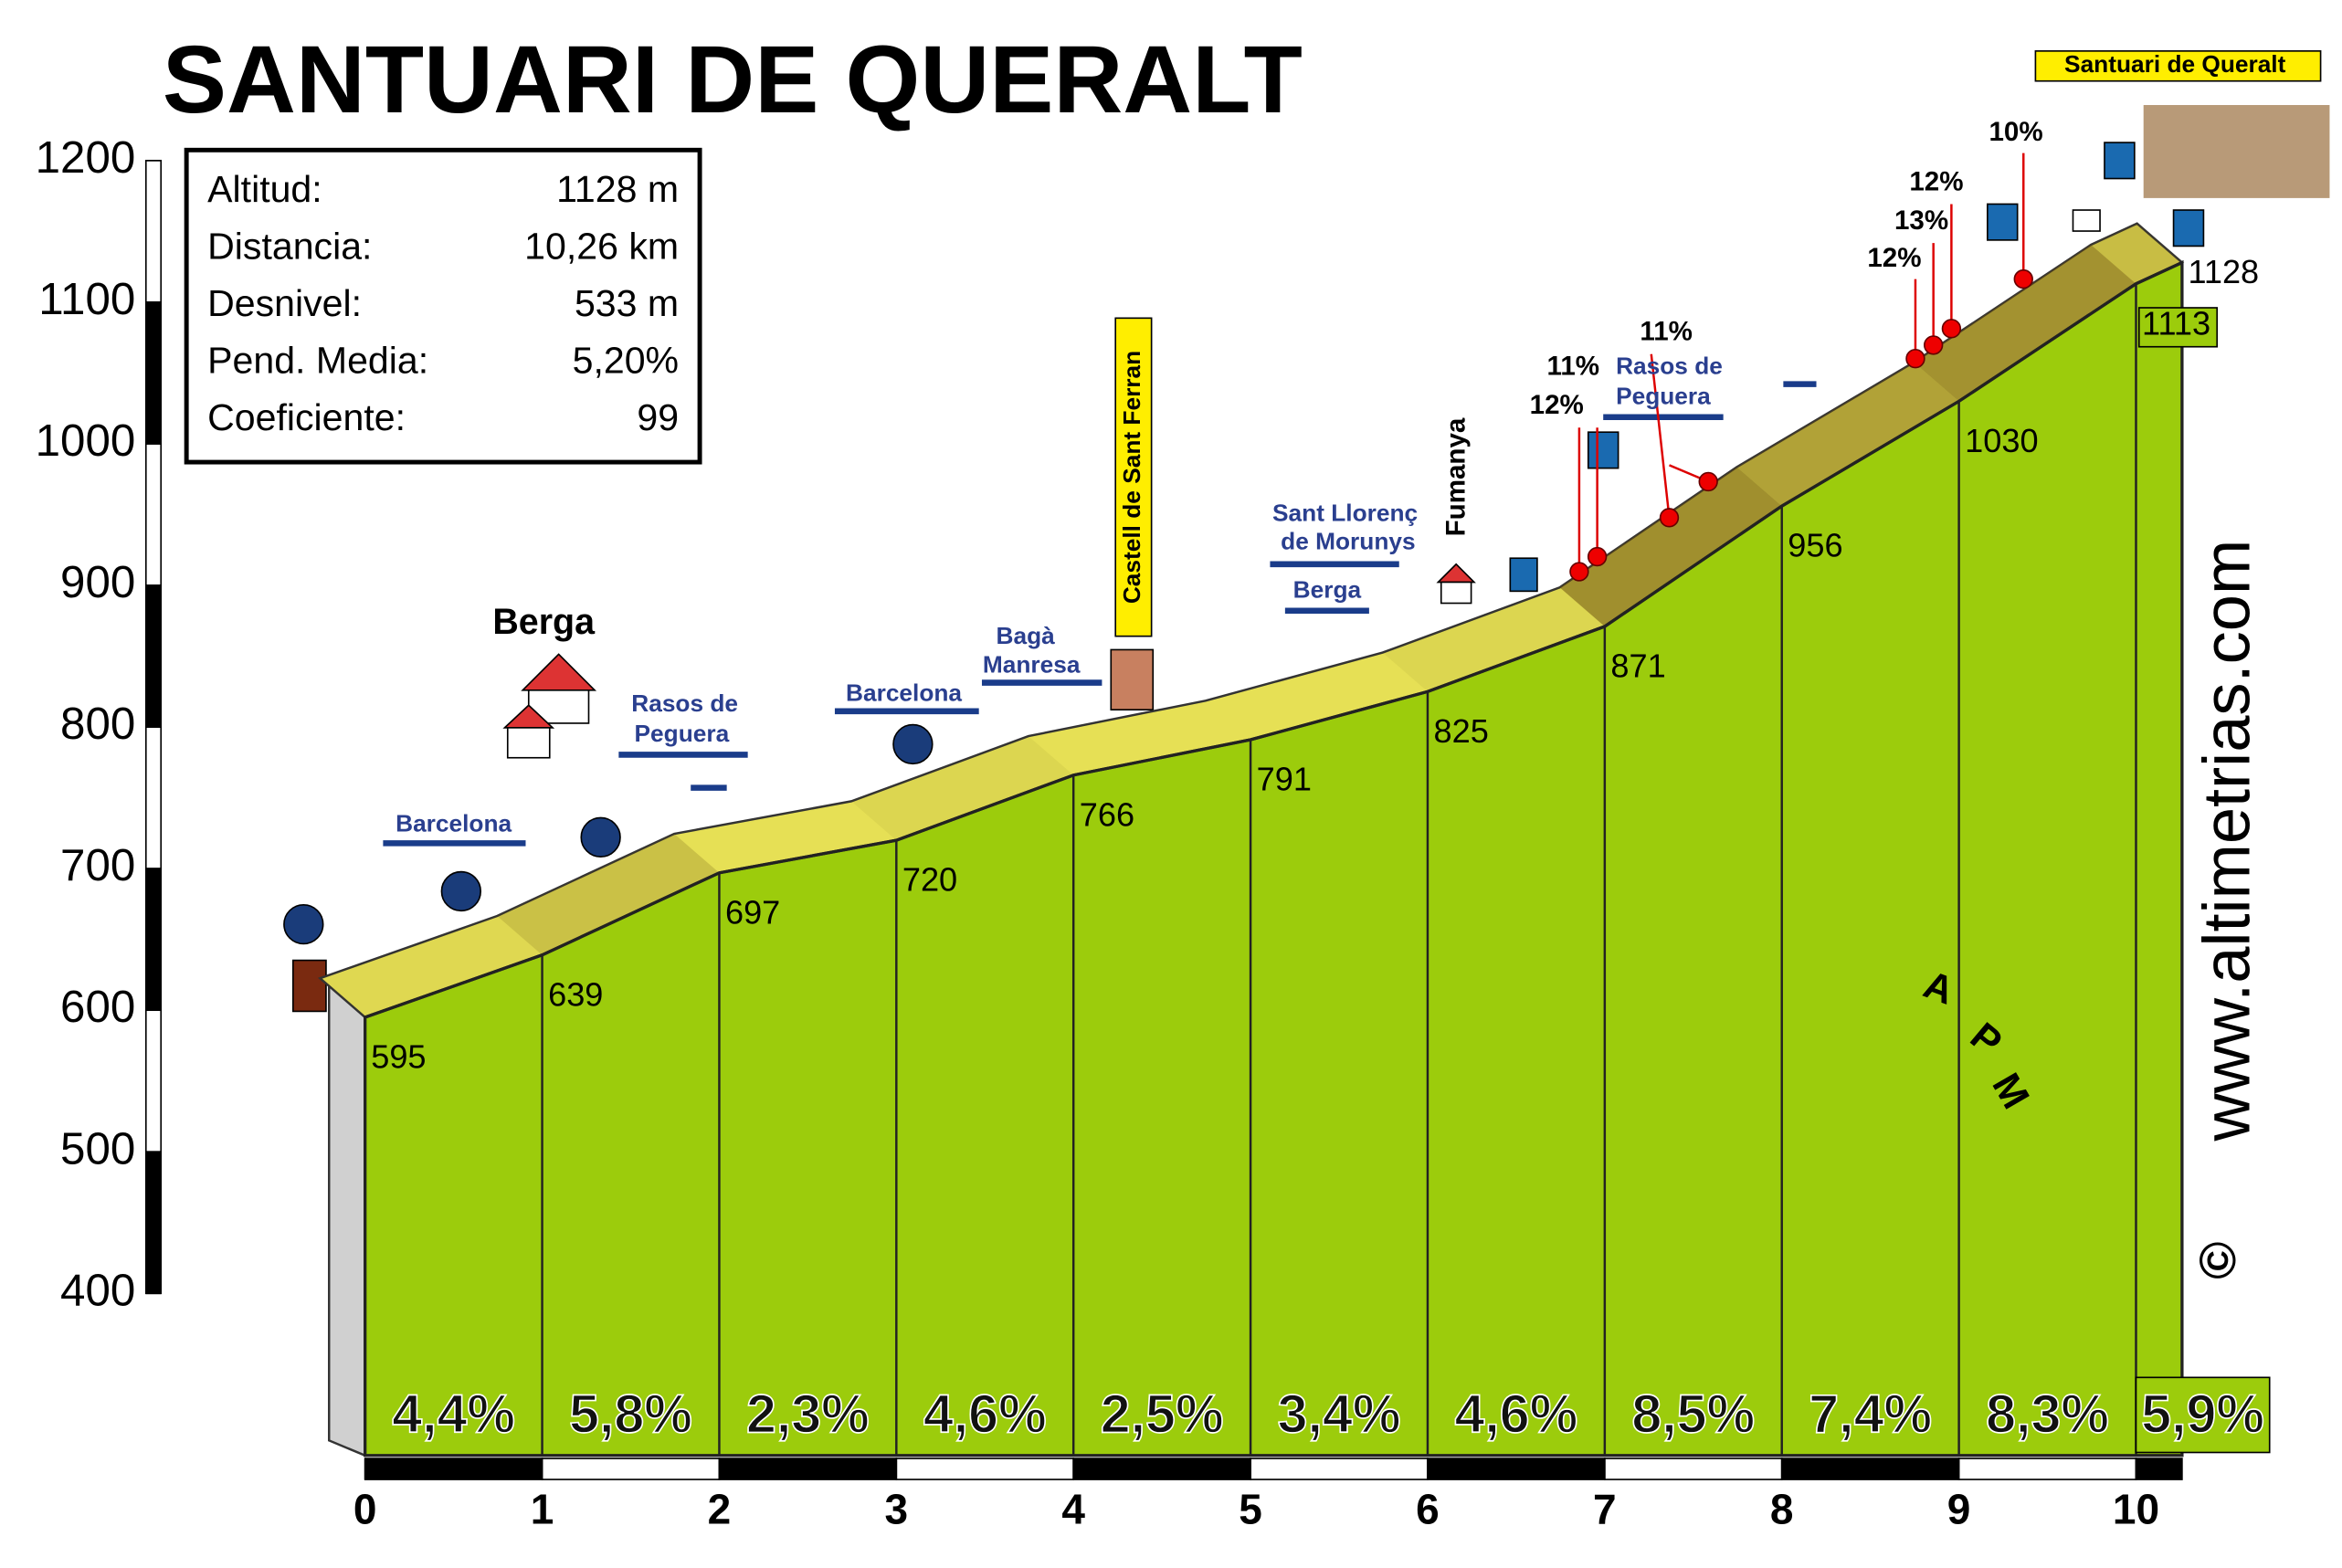 This screenshot has width=2342, height=1568. Describe the element at coordinates (86, 157) in the screenshot. I see `y-tick-label: 1200` at that location.